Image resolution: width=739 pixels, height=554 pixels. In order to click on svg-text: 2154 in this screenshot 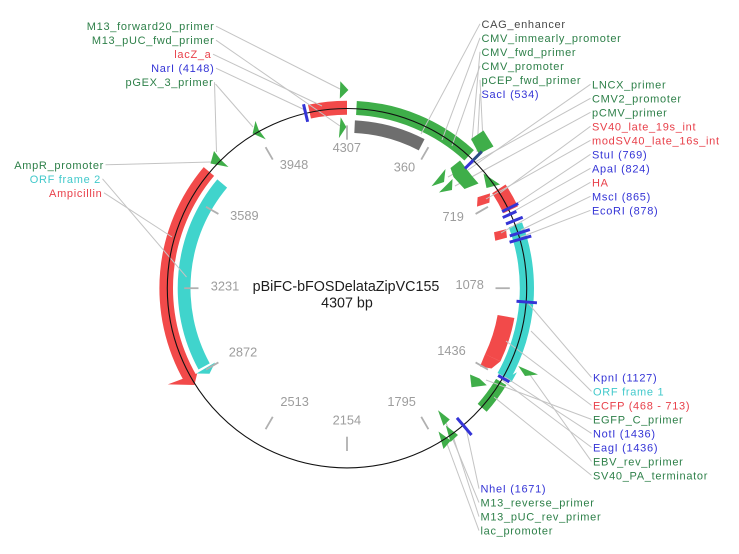, I will do `click(347, 419)`.